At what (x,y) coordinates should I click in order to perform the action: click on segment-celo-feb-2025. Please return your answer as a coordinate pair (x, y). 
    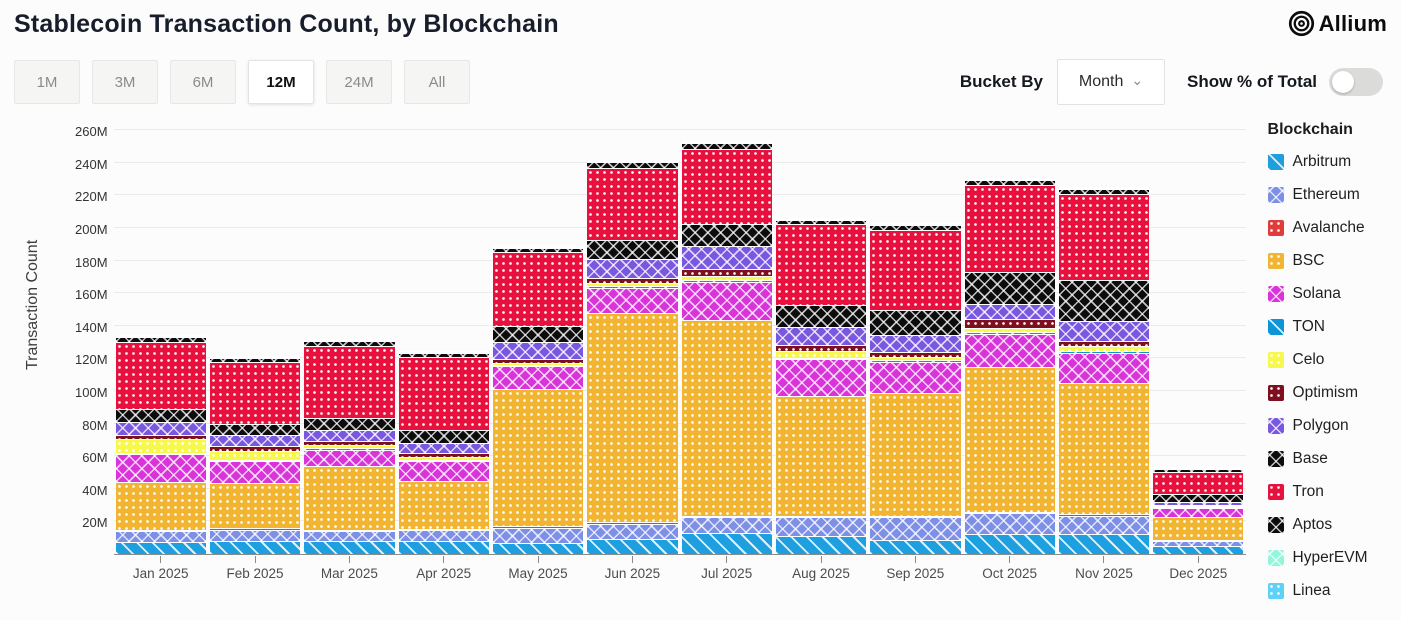
    Looking at the image, I should click on (255, 455).